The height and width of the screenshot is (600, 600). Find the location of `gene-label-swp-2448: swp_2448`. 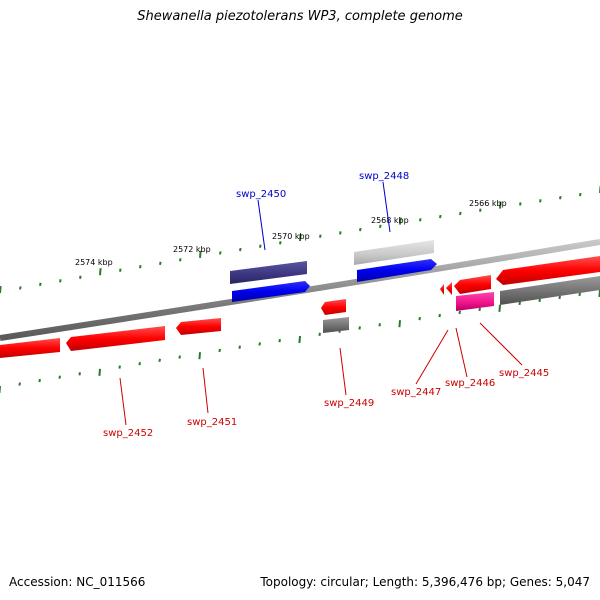

gene-label-swp-2448: swp_2448 is located at coordinates (384, 176).